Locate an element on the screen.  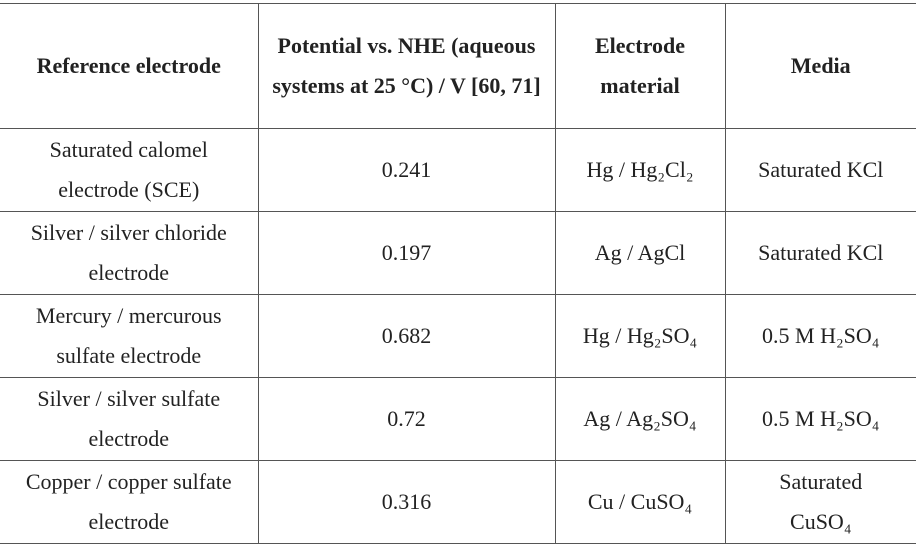
table-cell: Saturated calomel electrode (SCE) is located at coordinates (129, 170).